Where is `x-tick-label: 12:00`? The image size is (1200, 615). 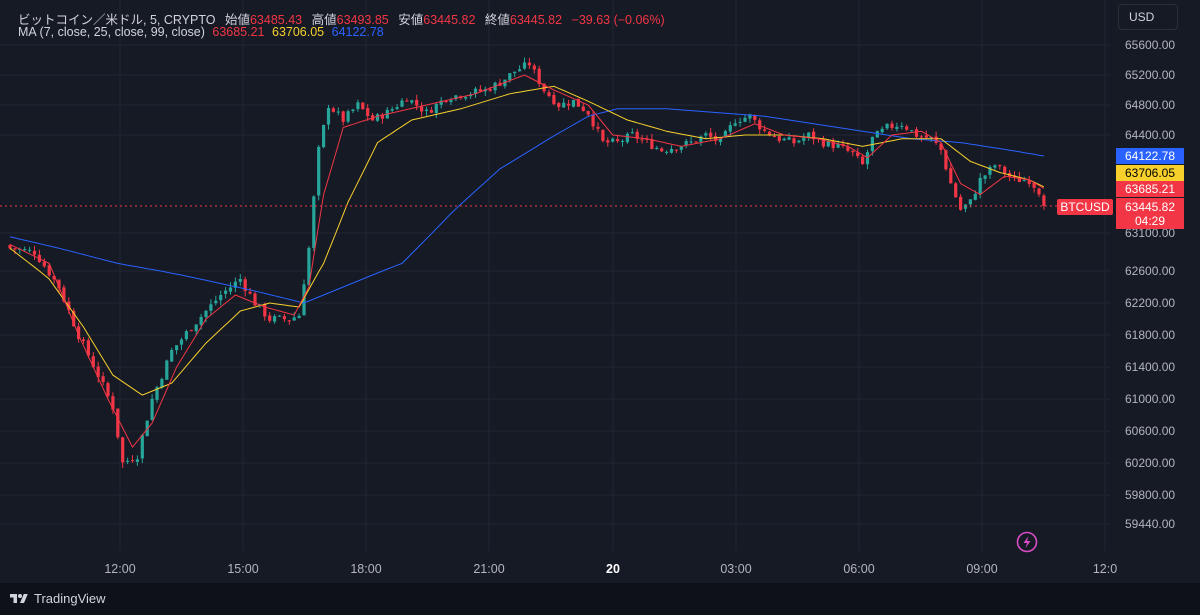
x-tick-label: 12:00 is located at coordinates (119, 569).